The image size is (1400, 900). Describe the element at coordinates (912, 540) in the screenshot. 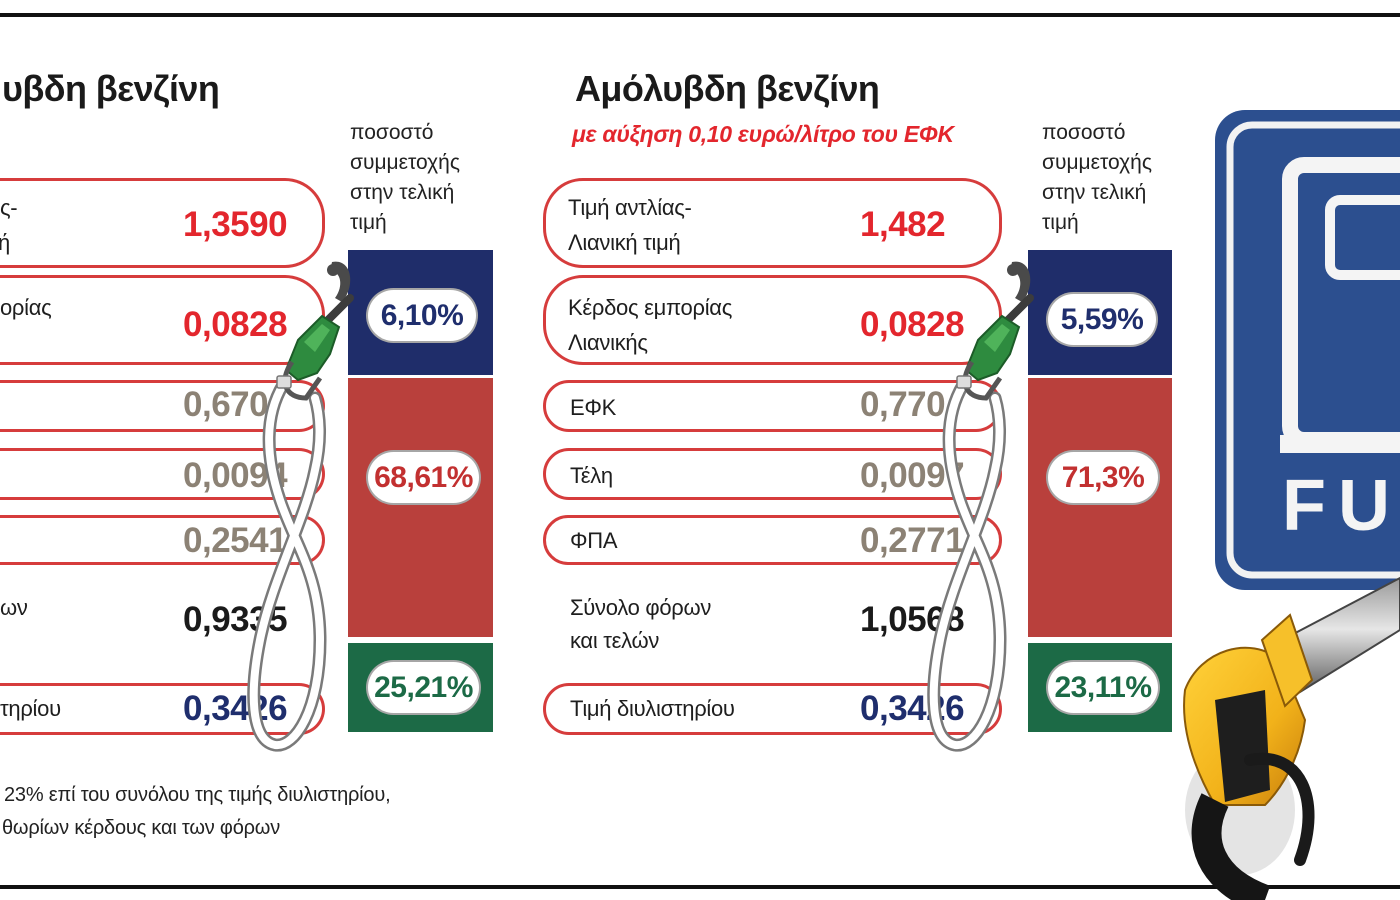

I see `right-value-vat: 0,2771` at that location.